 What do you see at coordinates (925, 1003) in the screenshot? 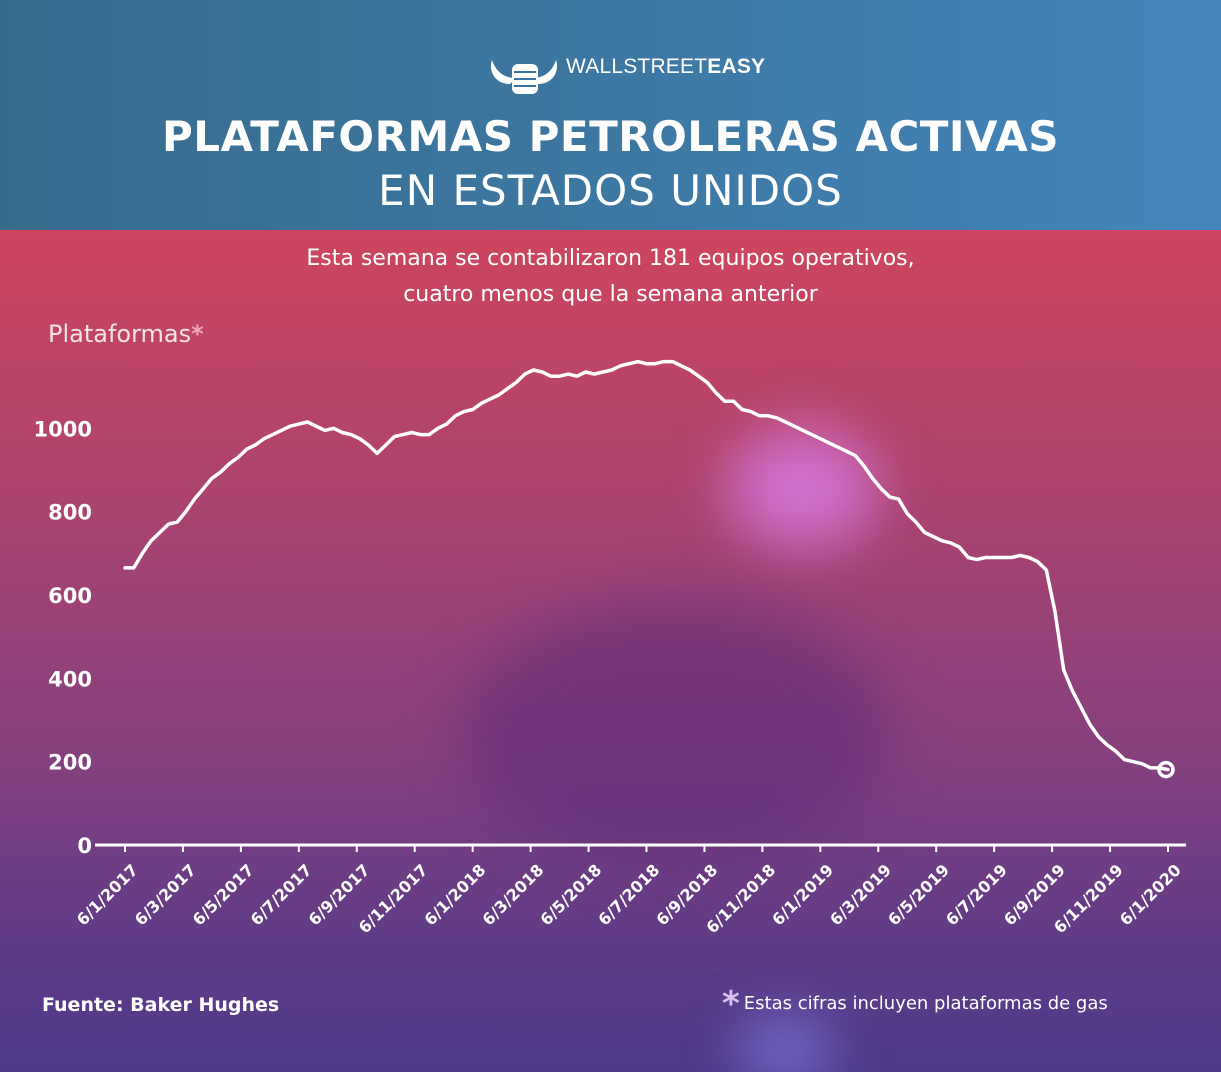
I see `footnote-text: Estas cifras incluyen plataformas de gas` at bounding box center [925, 1003].